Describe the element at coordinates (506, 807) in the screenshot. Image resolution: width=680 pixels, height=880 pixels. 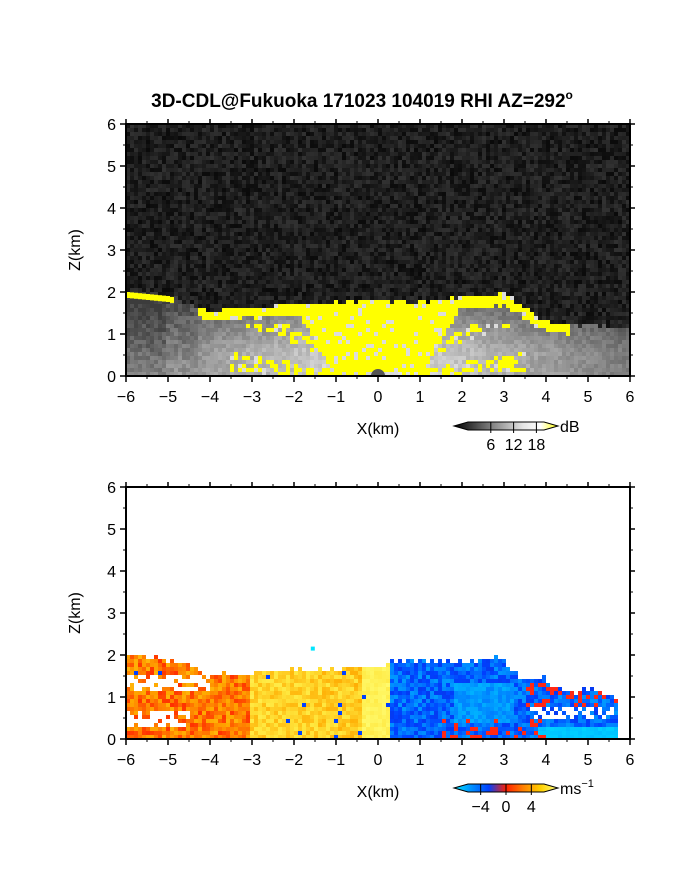
I see `colorbar-tick-label: 0` at that location.